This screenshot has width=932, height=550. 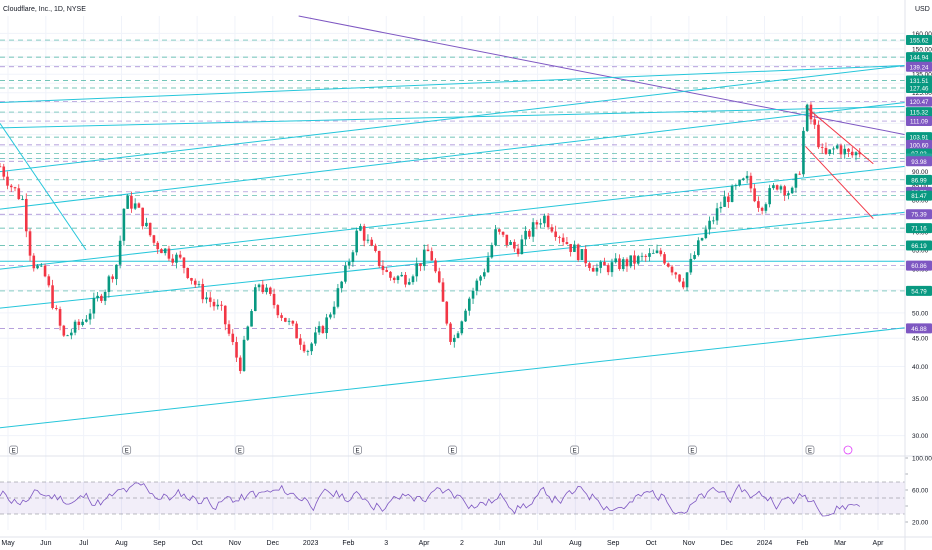 I want to click on level-badge-value: 139.24, so click(x=919, y=67).